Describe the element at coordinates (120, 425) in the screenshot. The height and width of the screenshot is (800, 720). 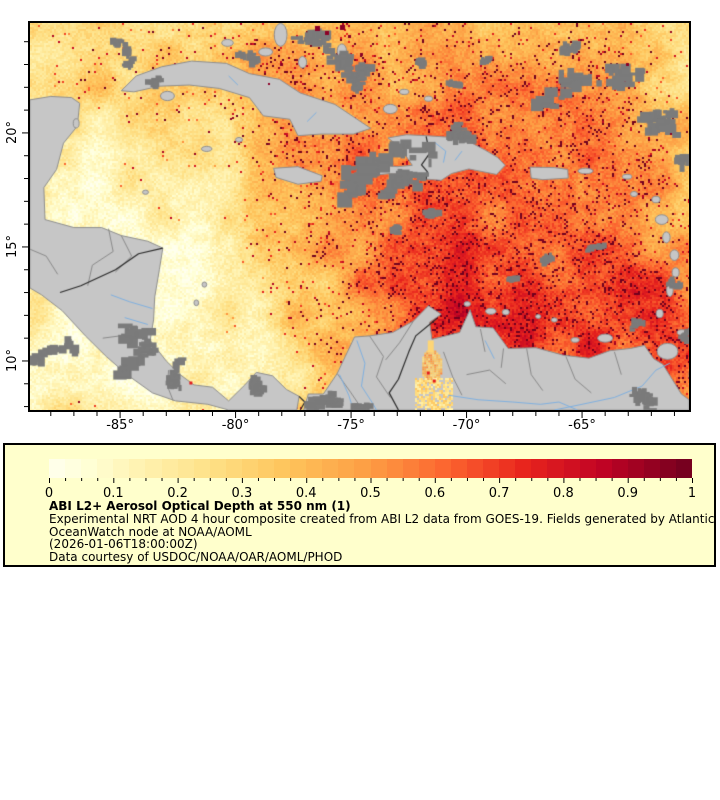
I see `lon-tick-label: -85°` at that location.